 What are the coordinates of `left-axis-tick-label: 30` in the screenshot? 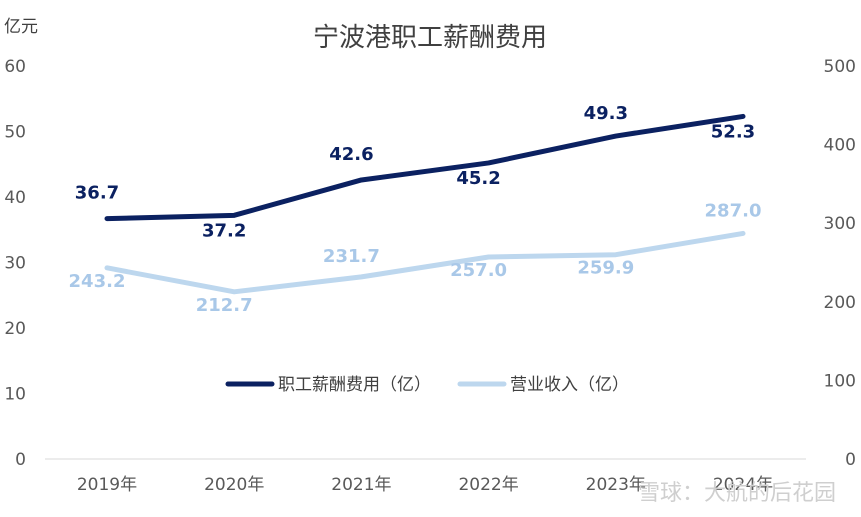 It's located at (15, 264).